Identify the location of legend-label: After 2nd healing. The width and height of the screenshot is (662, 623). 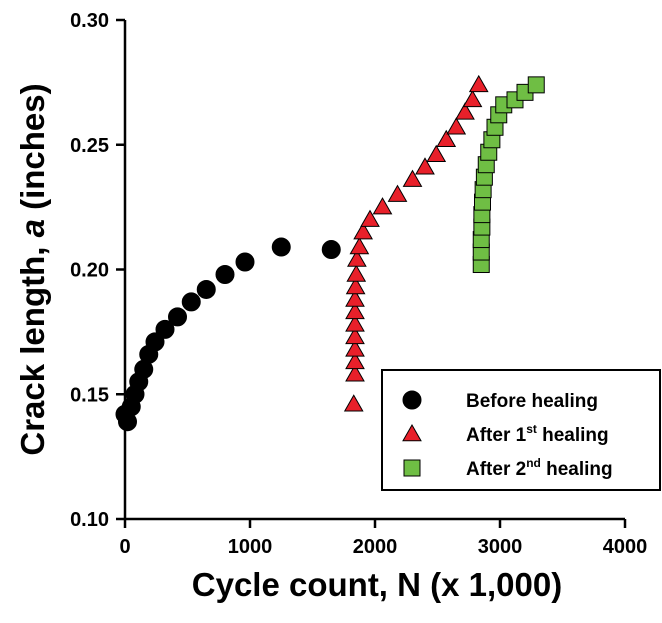
(539, 468).